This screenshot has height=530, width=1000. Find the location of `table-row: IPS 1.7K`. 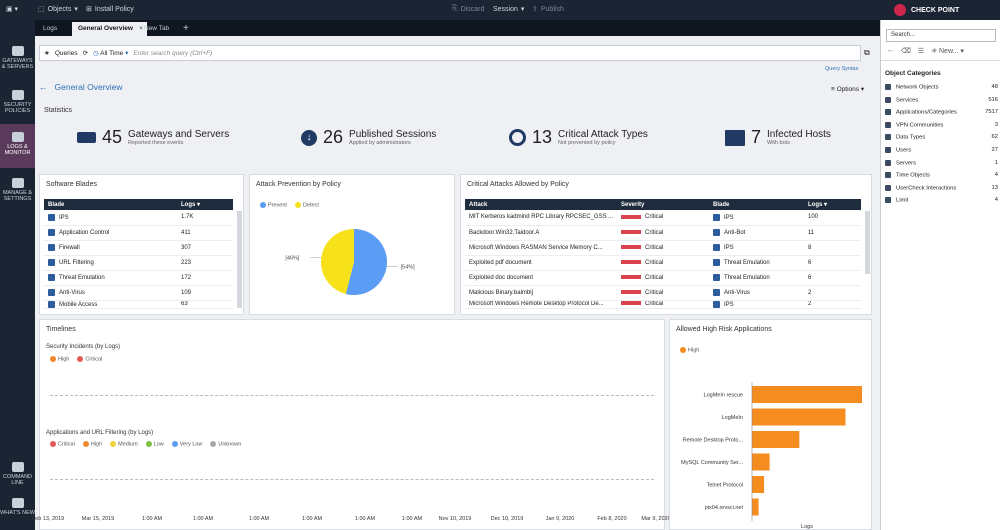

table-row: IPS 1.7K is located at coordinates (138, 218).